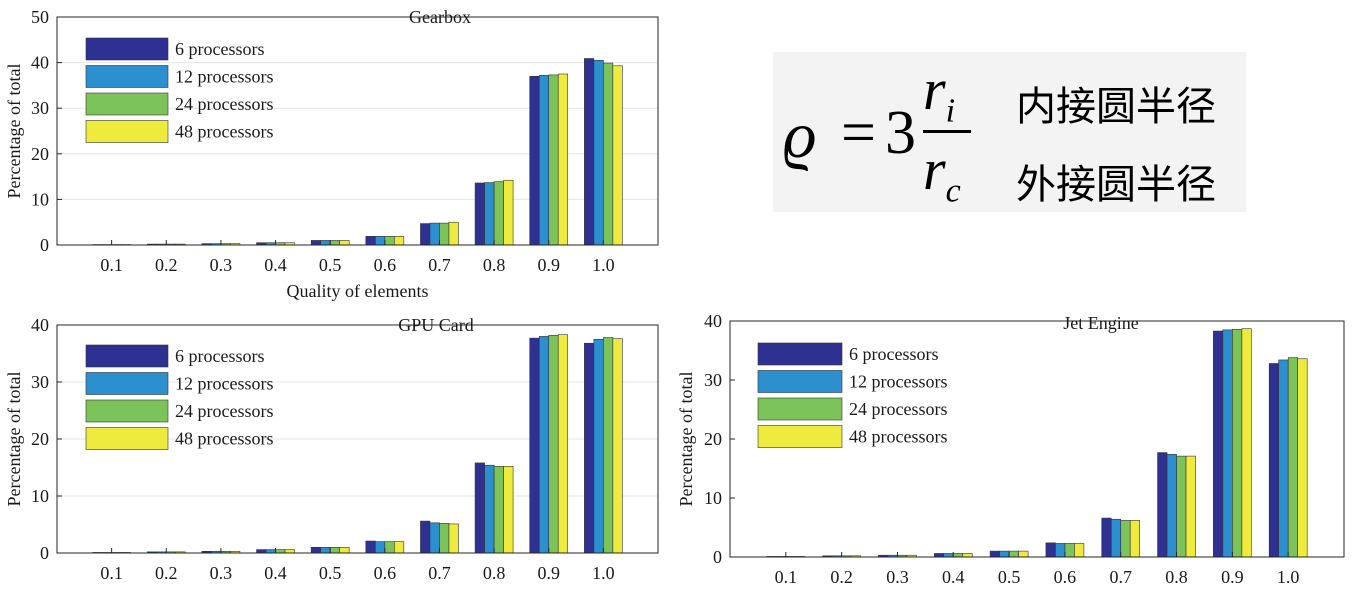 The height and width of the screenshot is (589, 1356). Describe the element at coordinates (436, 325) in the screenshot. I see `chart-title: GPU Card` at that location.